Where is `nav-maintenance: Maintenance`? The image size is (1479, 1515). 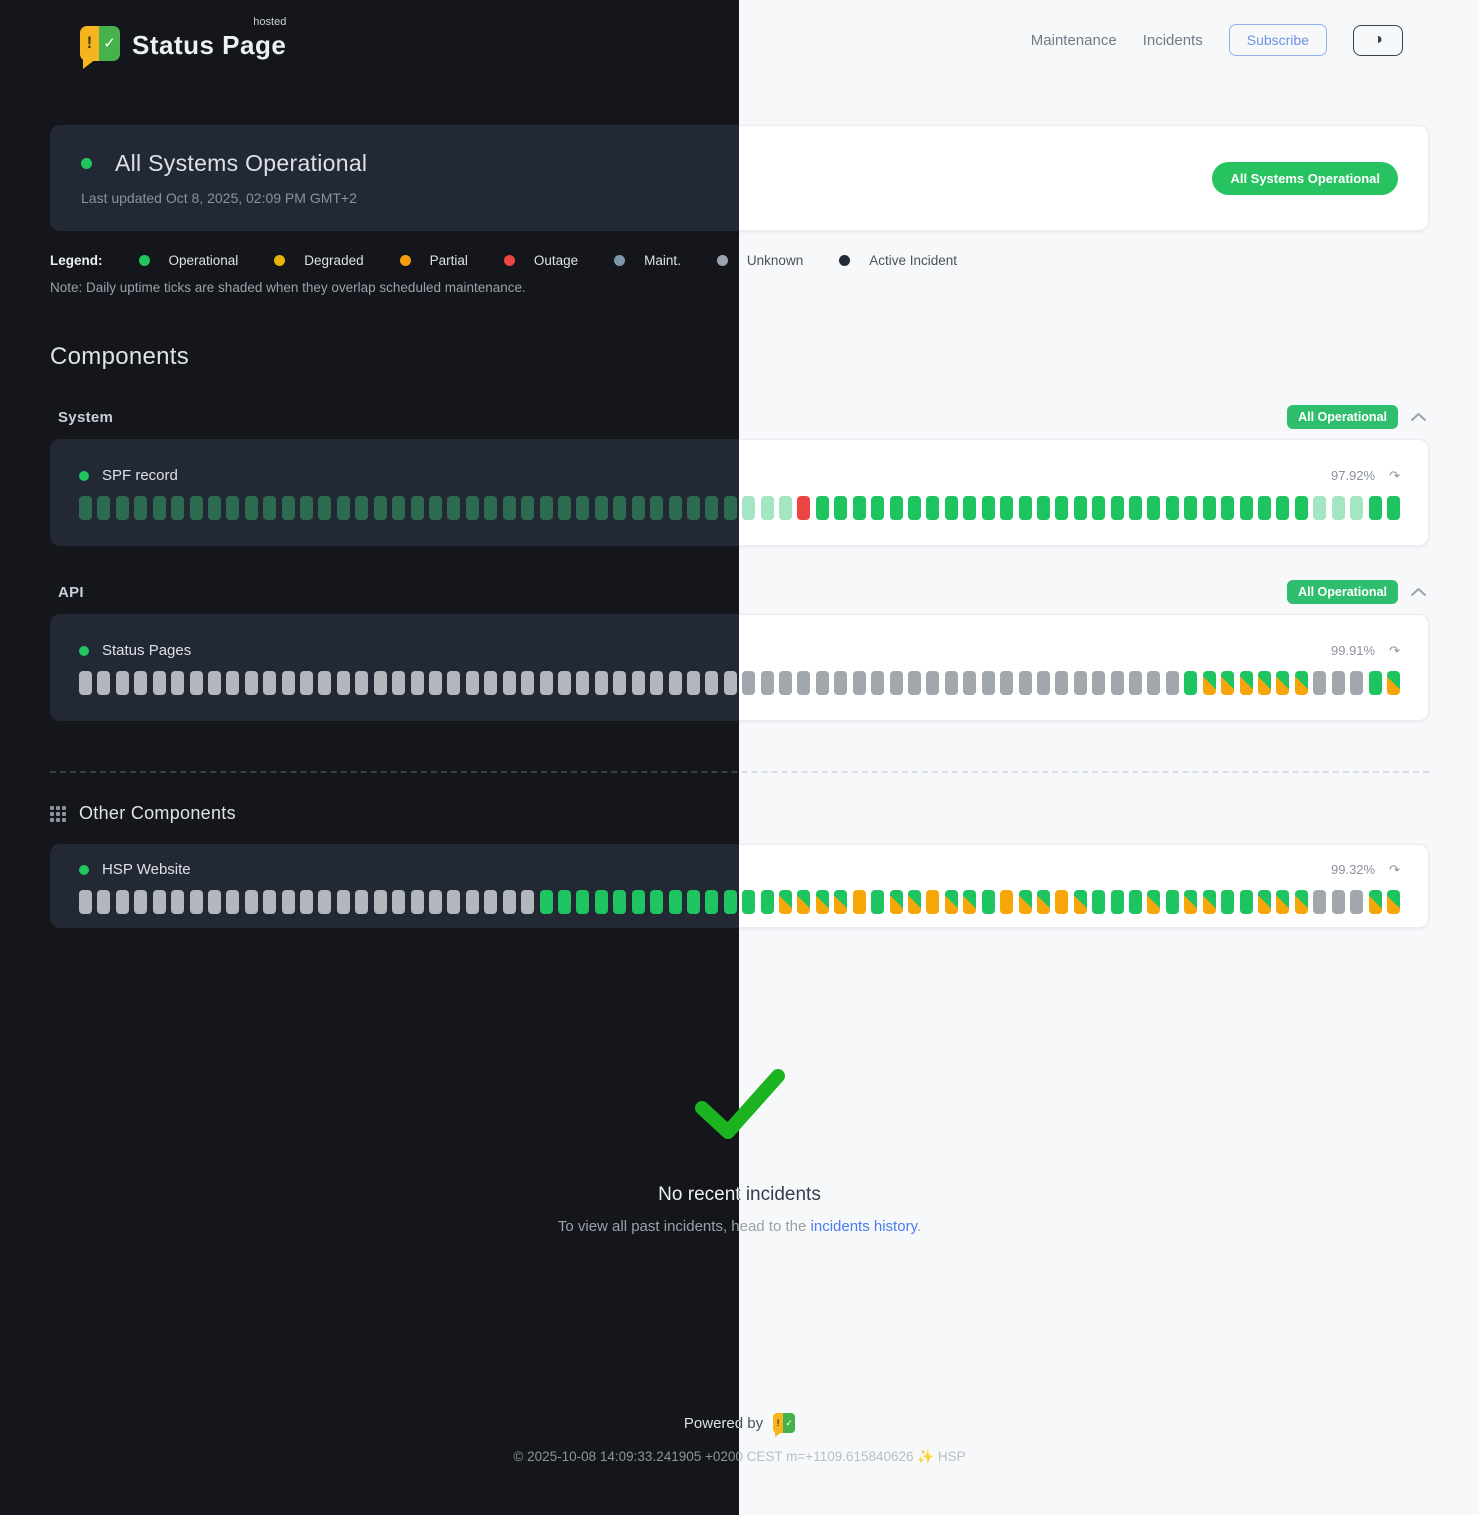
nav-maintenance: Maintenance is located at coordinates (1073, 40).